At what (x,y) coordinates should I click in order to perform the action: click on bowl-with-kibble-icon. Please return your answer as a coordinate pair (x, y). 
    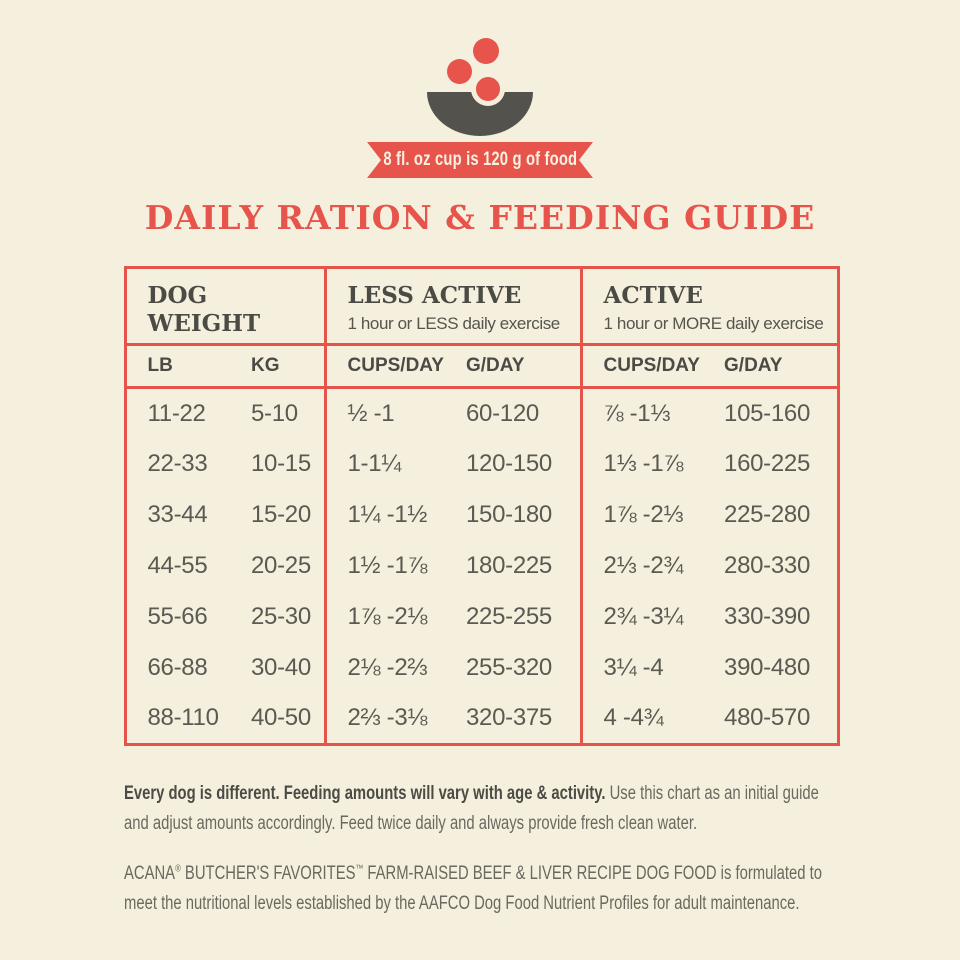
    Looking at the image, I should click on (480, 87).